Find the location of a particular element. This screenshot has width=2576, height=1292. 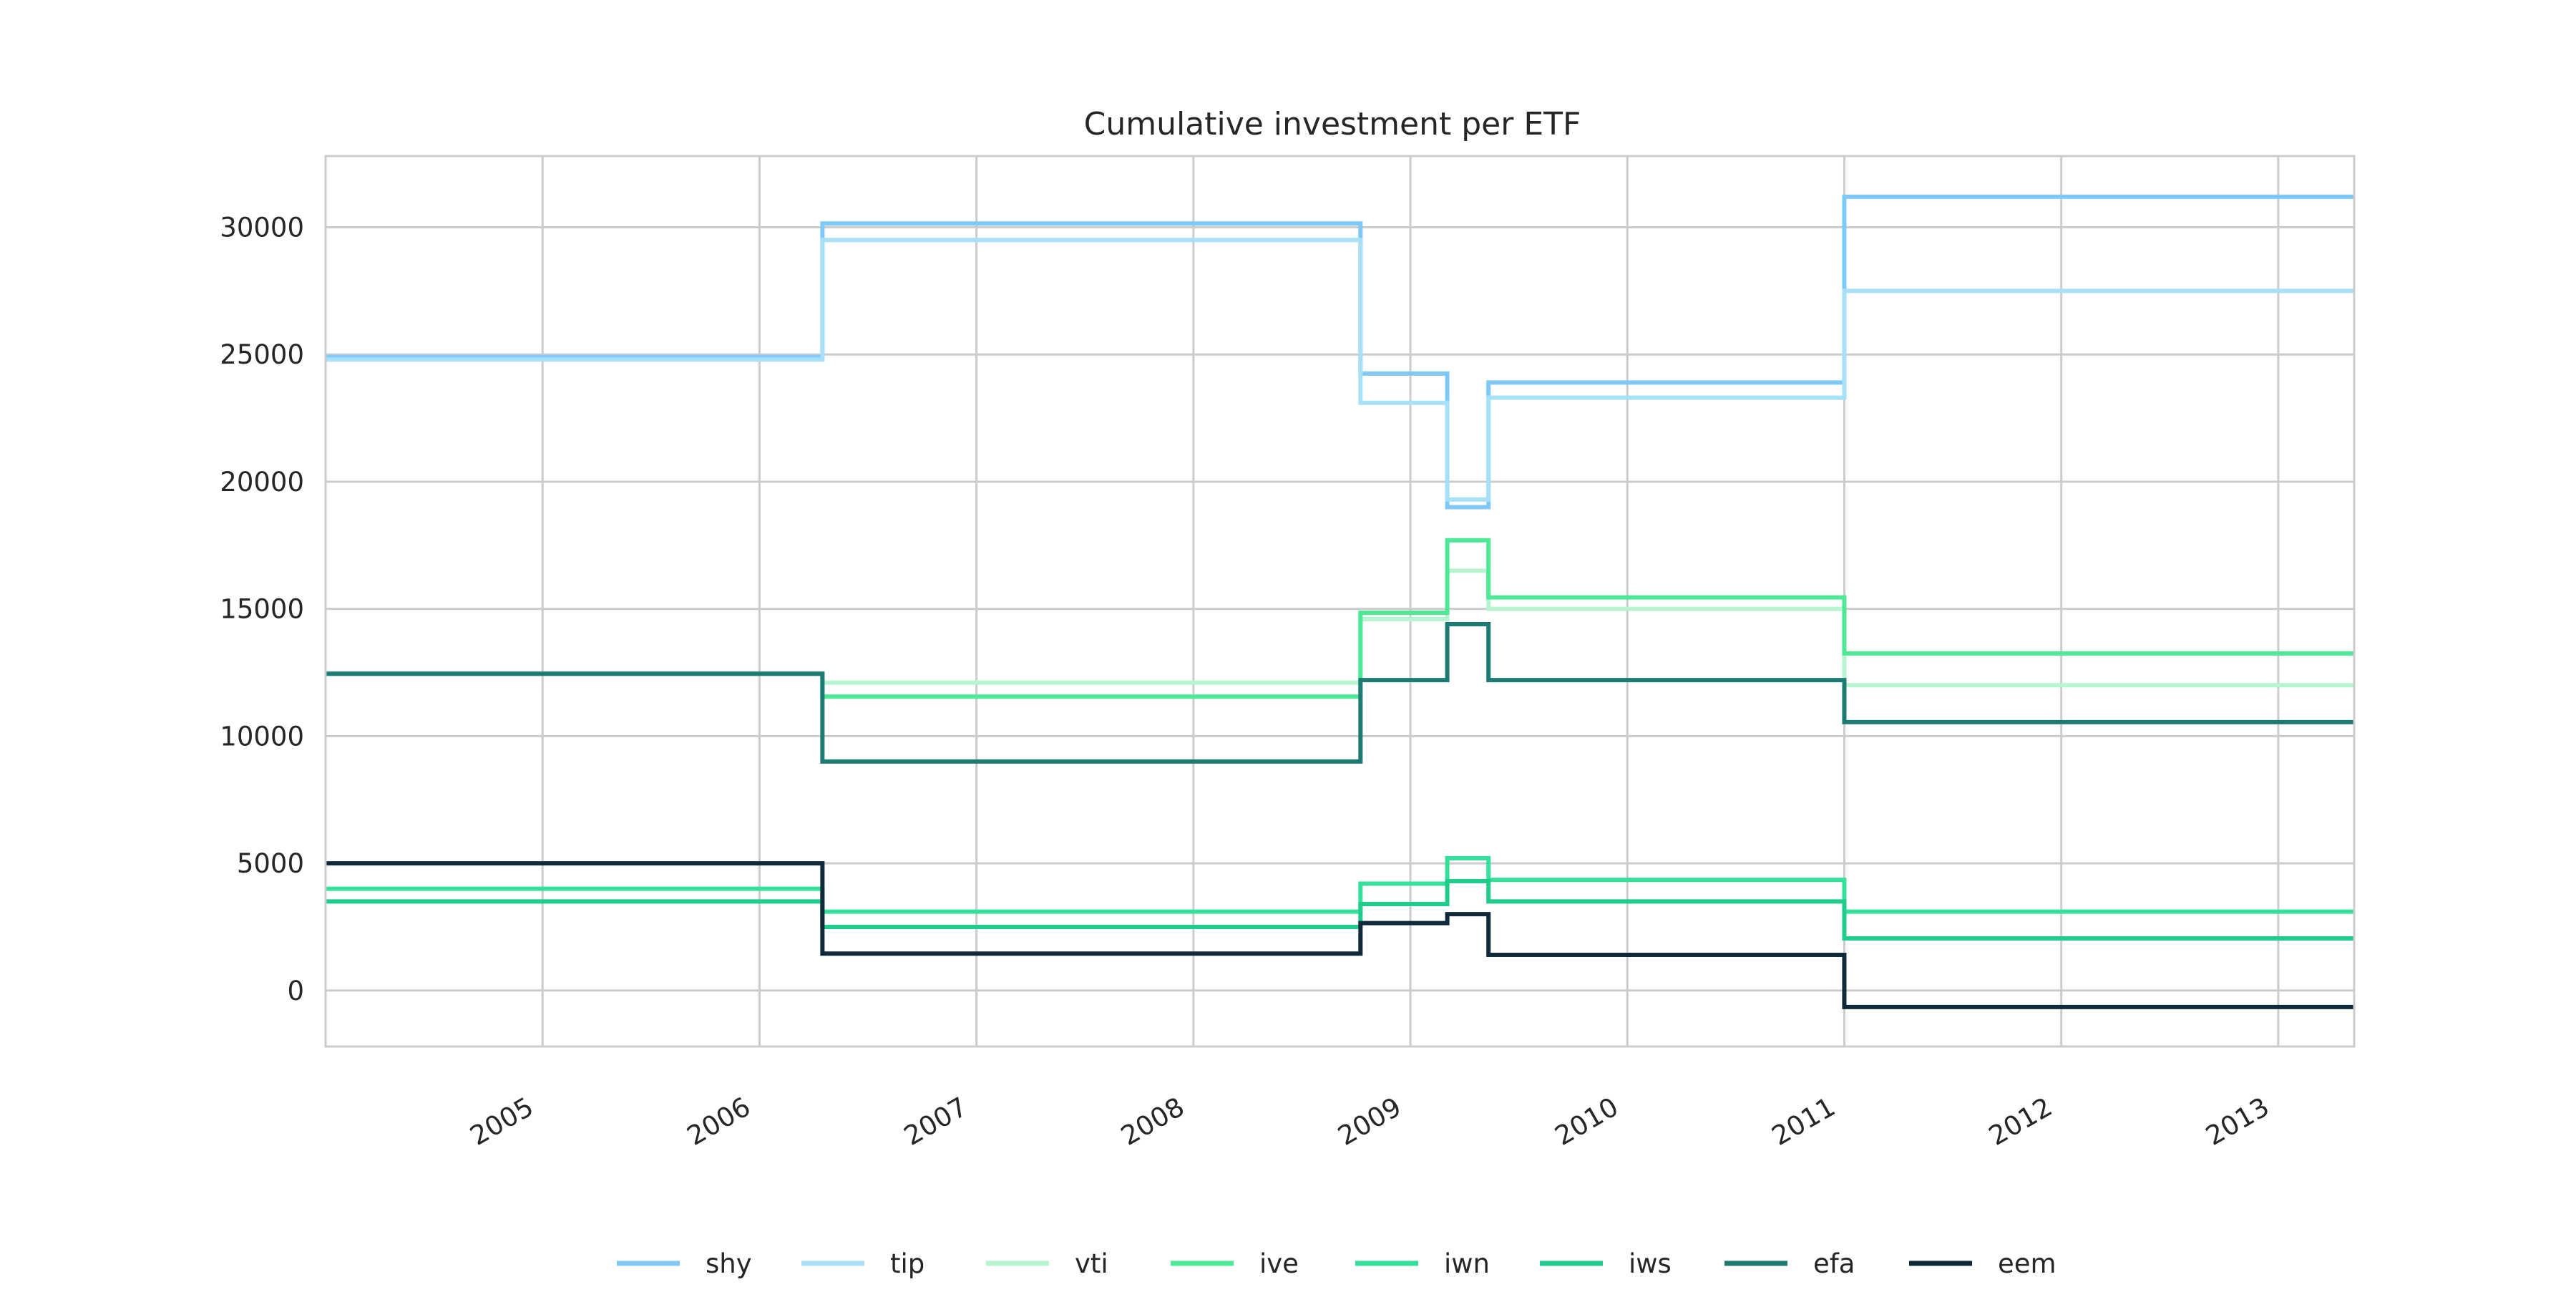

y-tick-label: 10000 is located at coordinates (262, 736).